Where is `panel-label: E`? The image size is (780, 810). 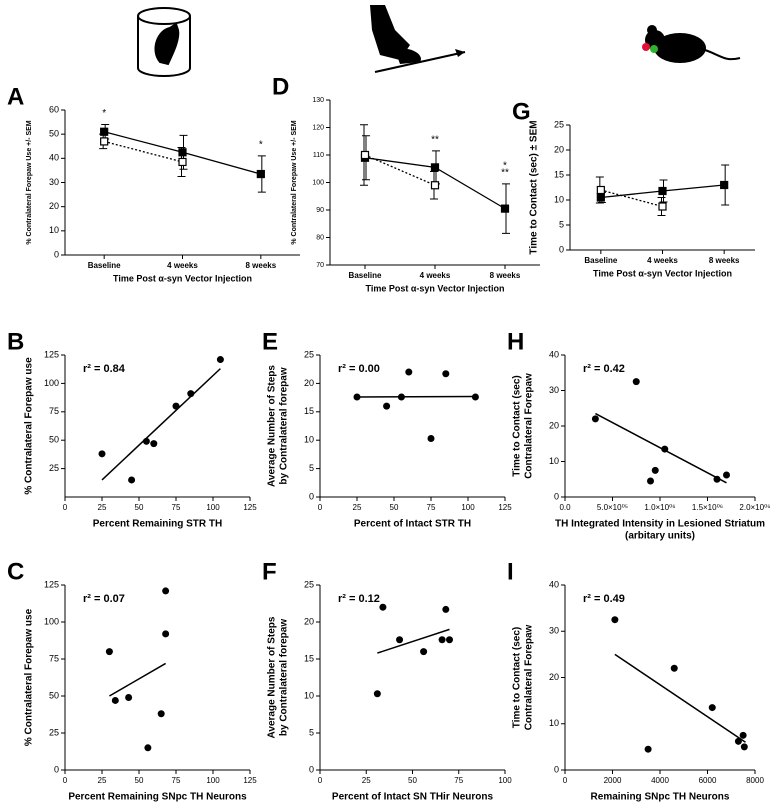 panel-label: E is located at coordinates (270, 341).